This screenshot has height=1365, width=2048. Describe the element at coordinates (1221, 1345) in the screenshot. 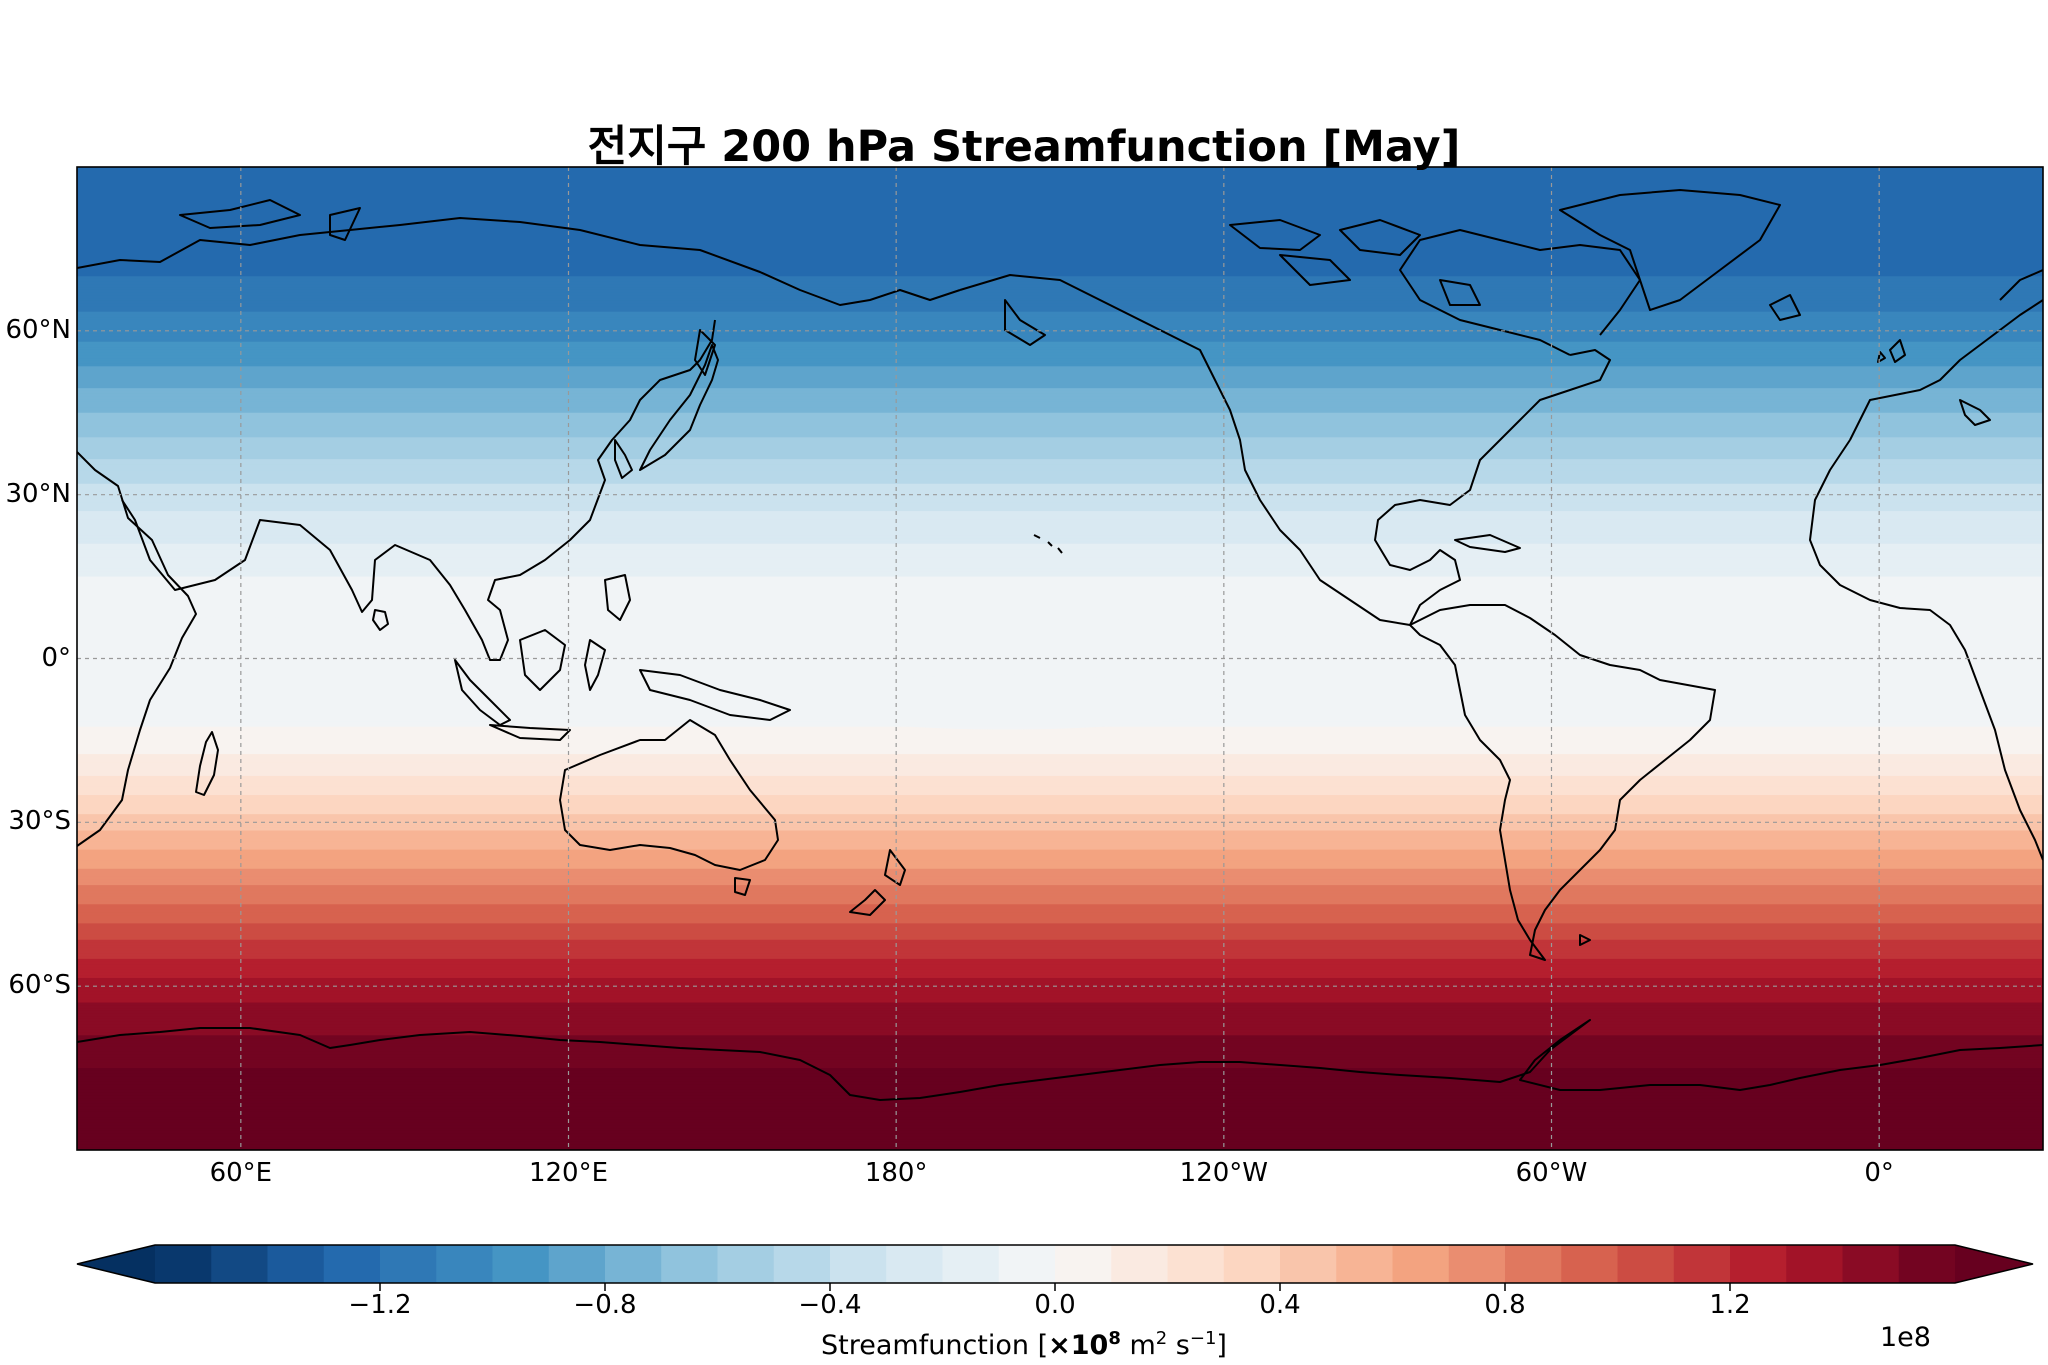

I see `colorbar-label-close: ]` at that location.